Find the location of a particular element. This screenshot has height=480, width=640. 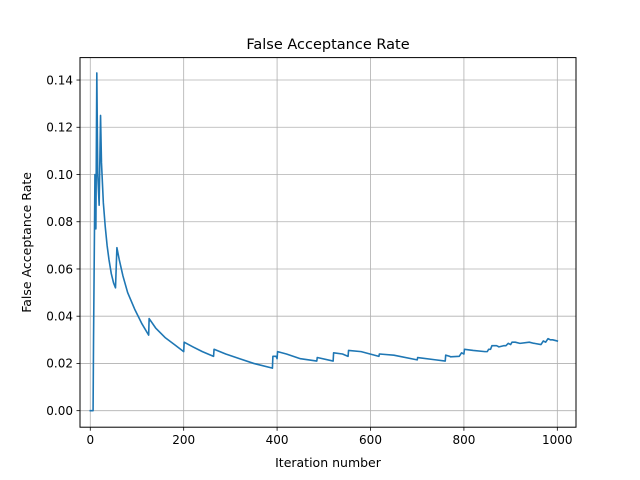

y-tick-label: 0.06 is located at coordinates (59, 269).